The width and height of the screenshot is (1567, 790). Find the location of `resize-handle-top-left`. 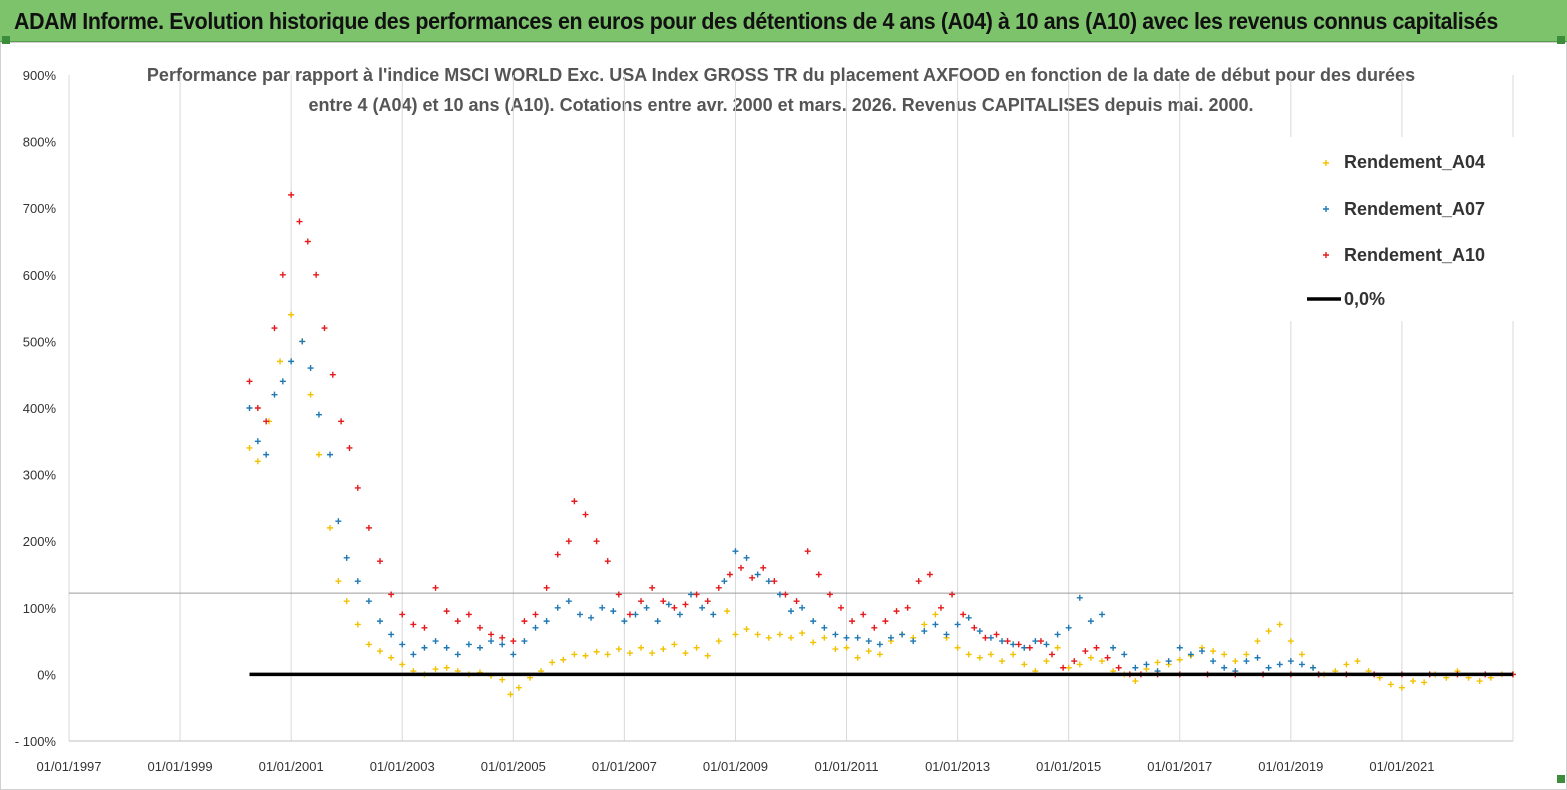

resize-handle-top-left is located at coordinates (6, 40).